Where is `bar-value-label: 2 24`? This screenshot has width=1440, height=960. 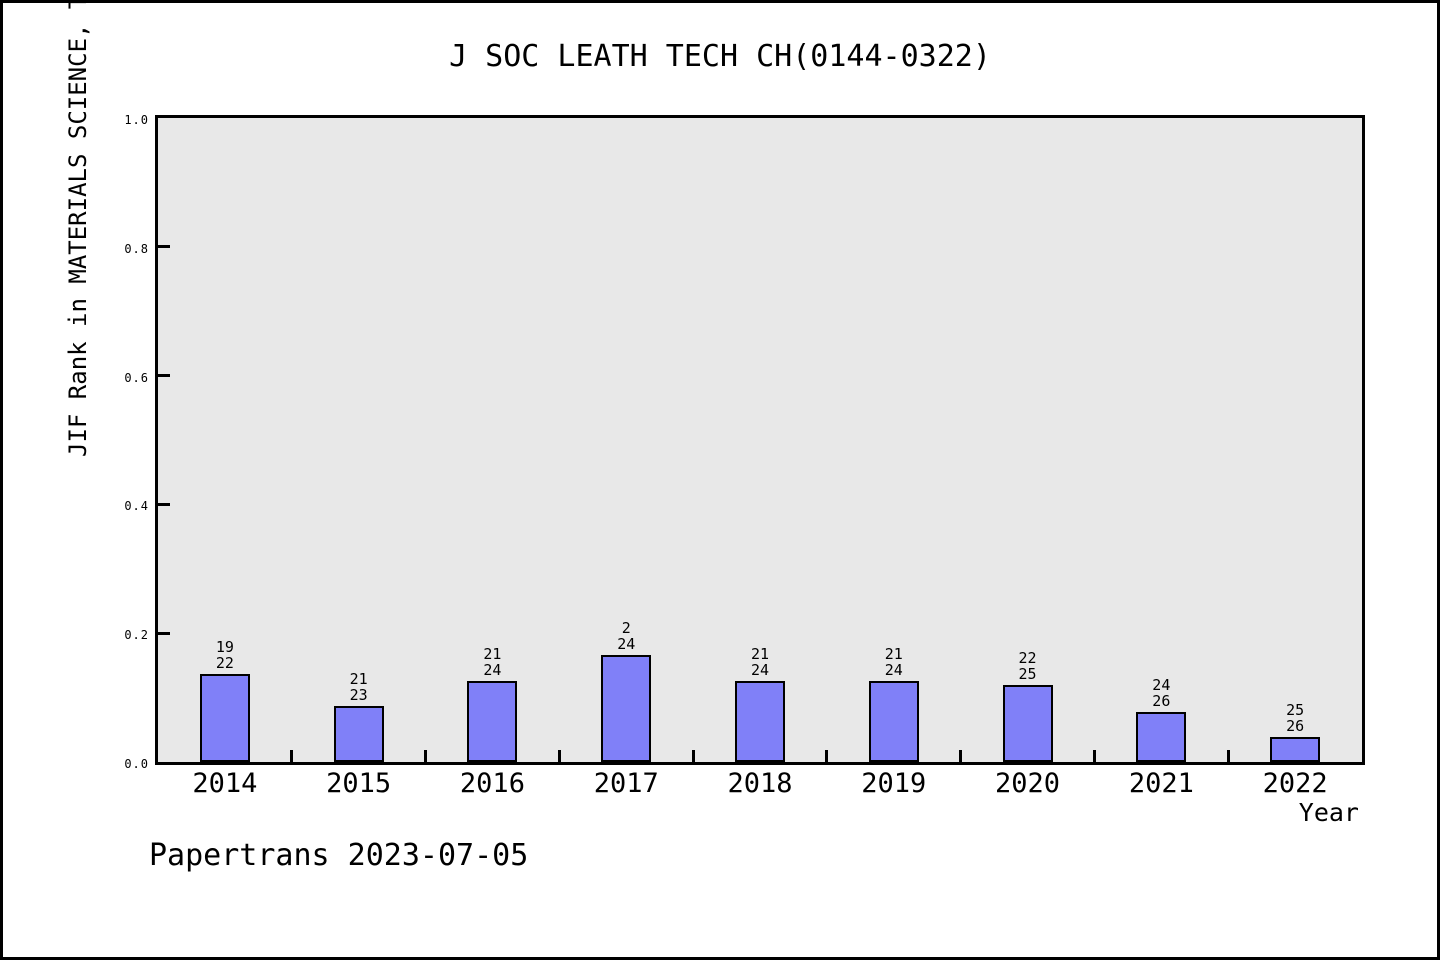 bar-value-label: 2 24 is located at coordinates (626, 636).